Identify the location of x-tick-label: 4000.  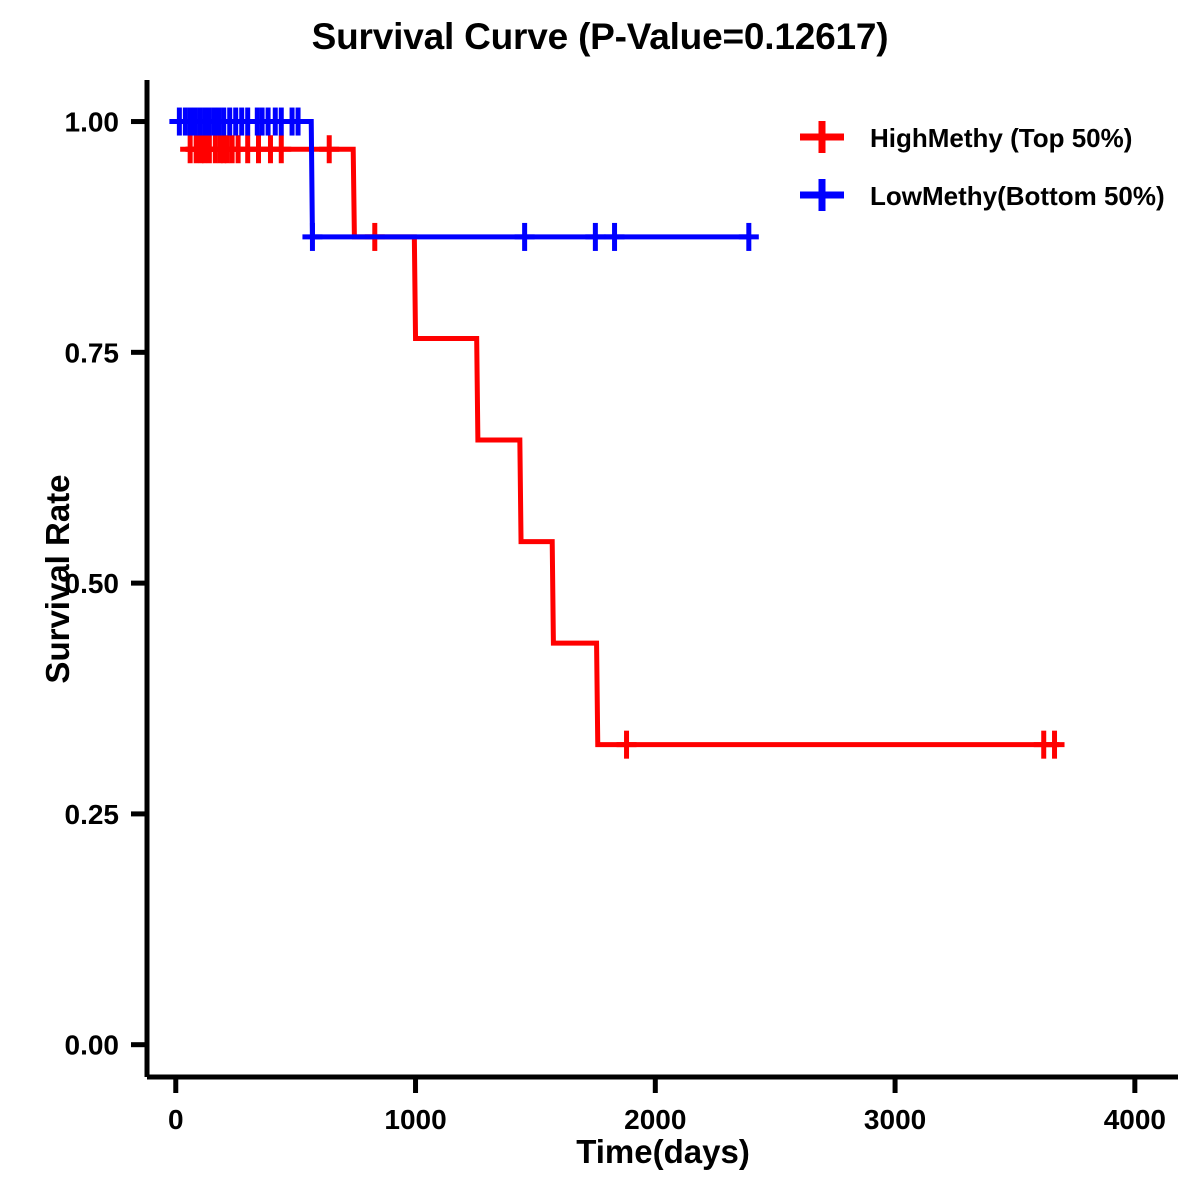
(1135, 1119).